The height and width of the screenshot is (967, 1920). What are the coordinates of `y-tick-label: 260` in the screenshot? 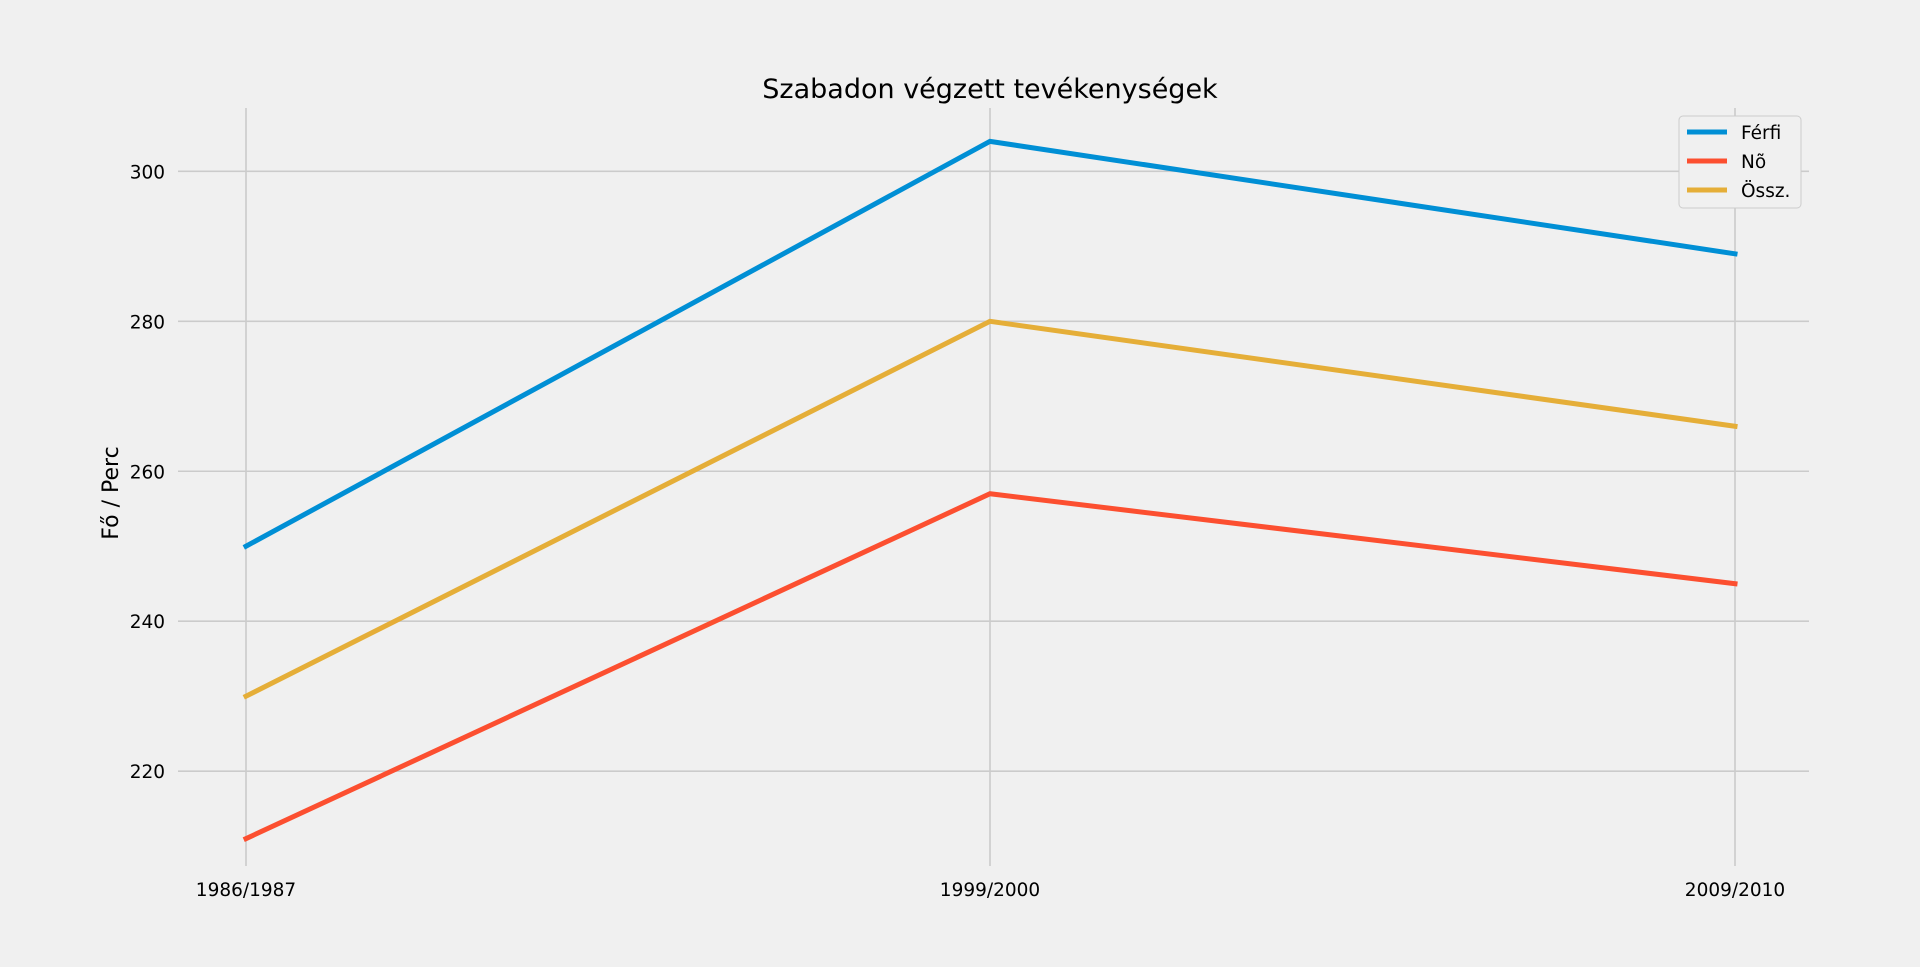 It's located at (147, 472).